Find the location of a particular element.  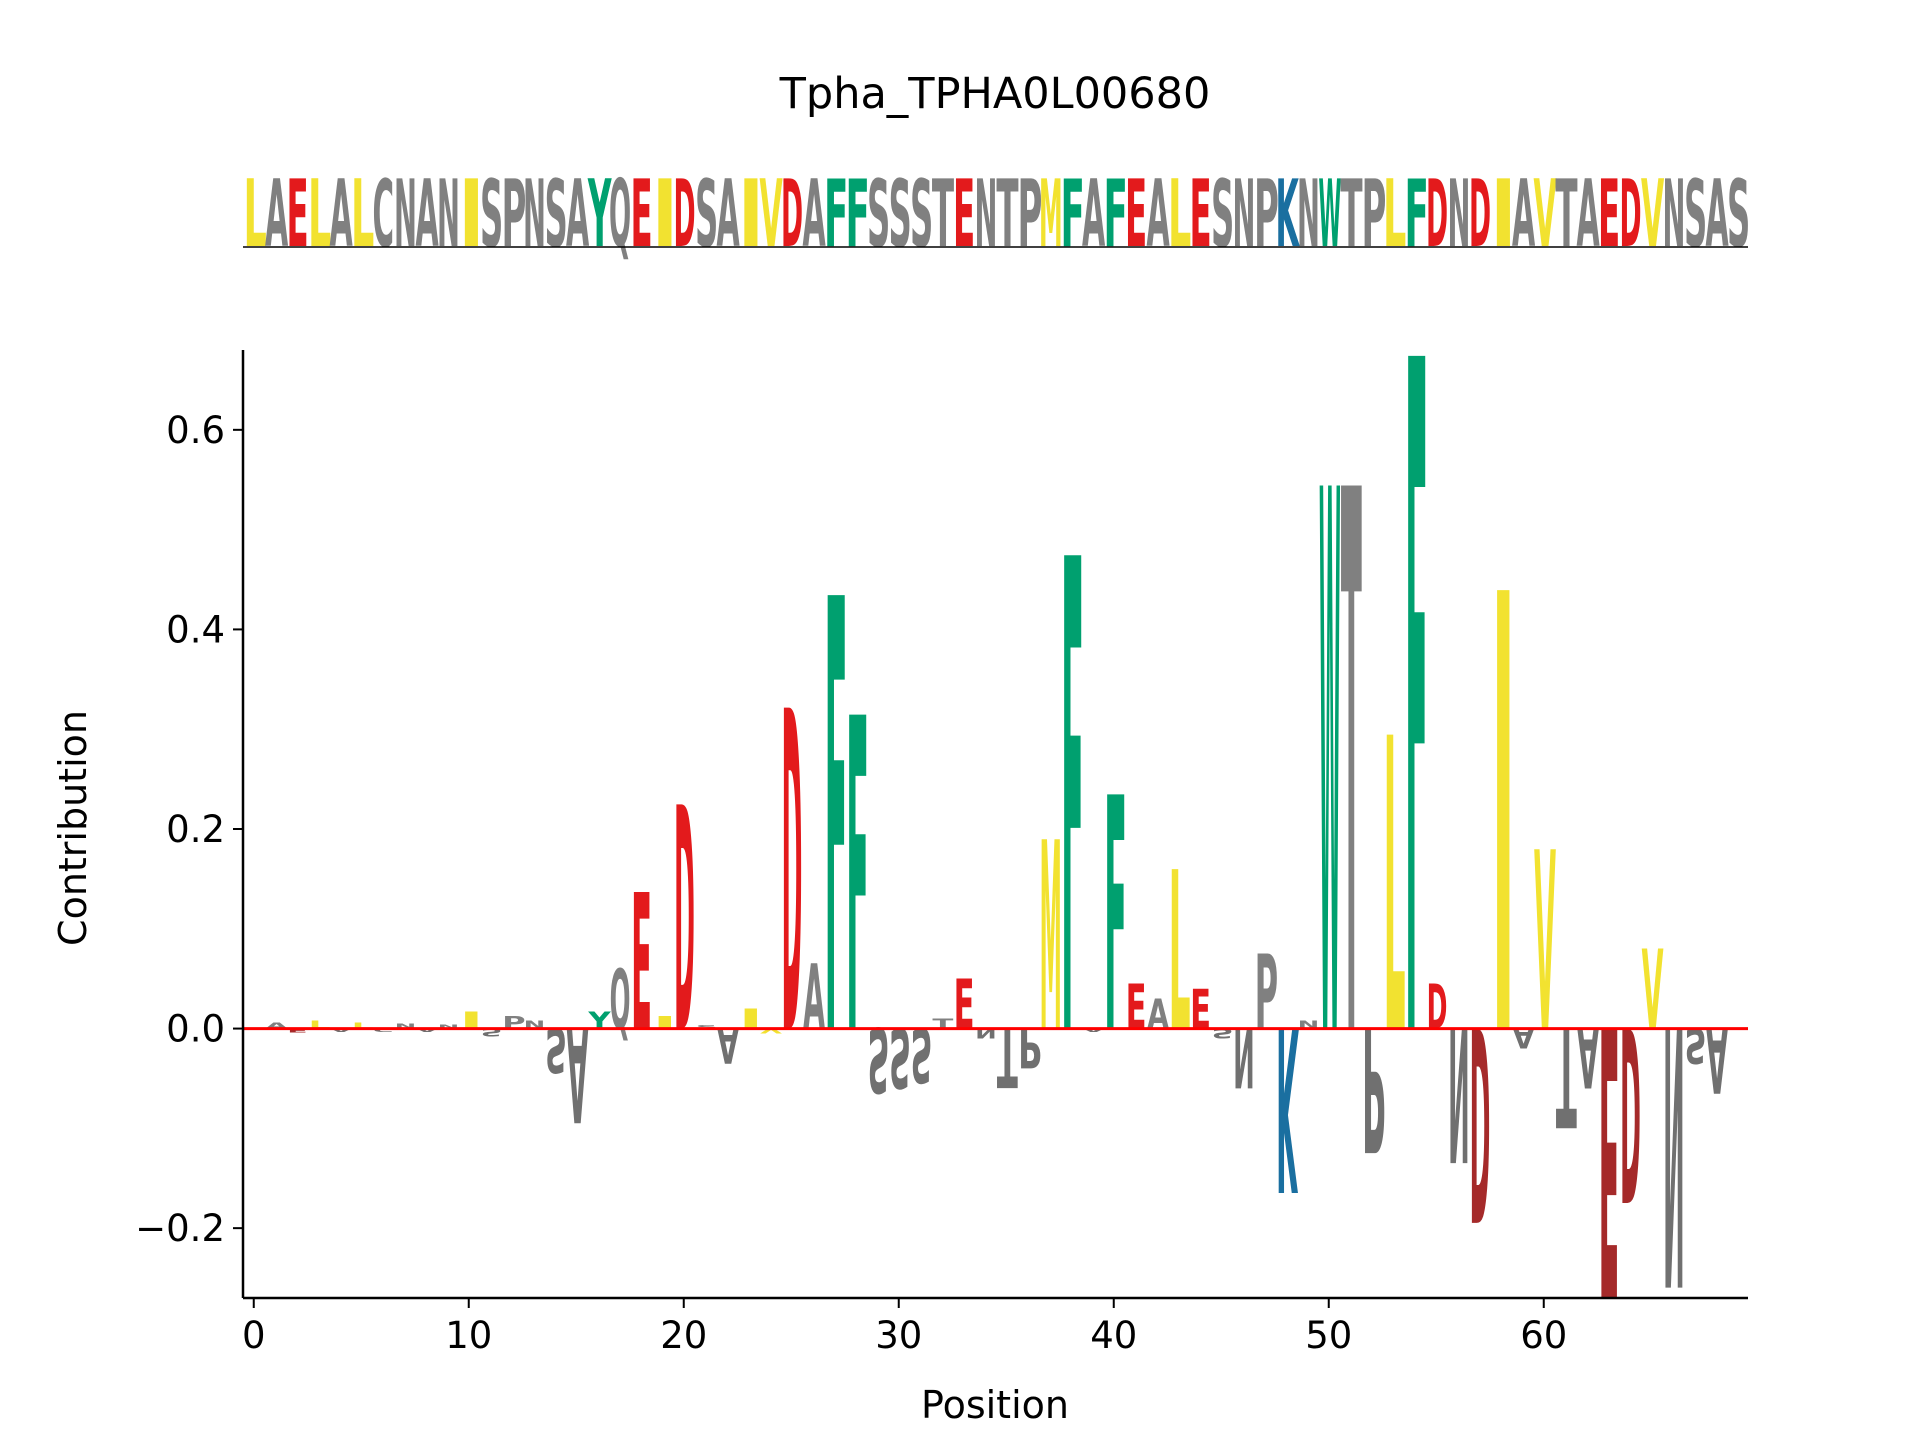

contribution-mark: L is located at coordinates (363, 1025).